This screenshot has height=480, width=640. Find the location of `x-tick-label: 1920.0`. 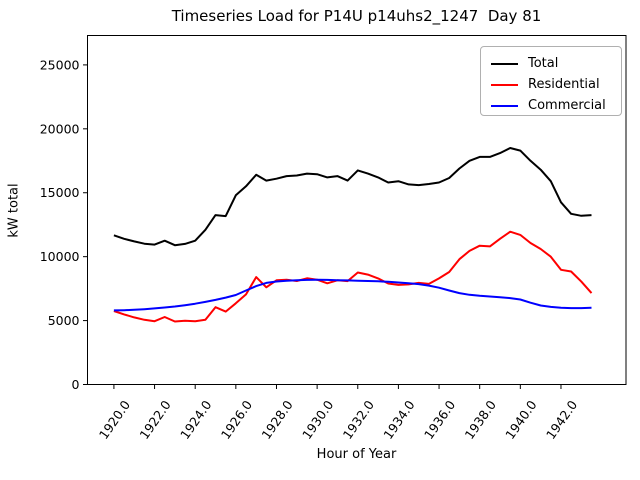

x-tick-label: 1920.0 is located at coordinates (114, 419).